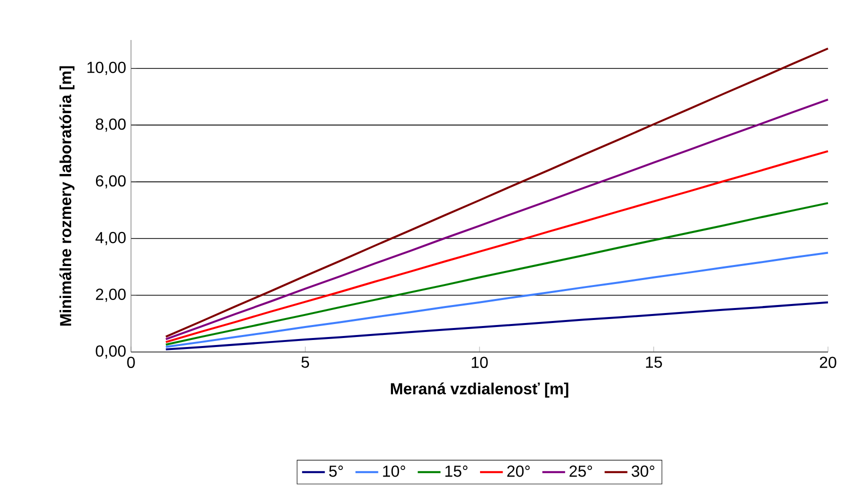 Image resolution: width=847 pixels, height=495 pixels. I want to click on x-tick-label: 5, so click(305, 362).